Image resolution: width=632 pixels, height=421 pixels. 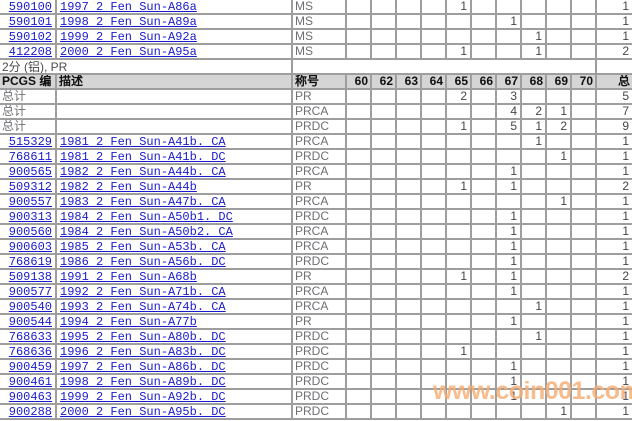 I want to click on coin-description-link: 1991 2 Fen Sun-A68b, so click(x=128, y=277).